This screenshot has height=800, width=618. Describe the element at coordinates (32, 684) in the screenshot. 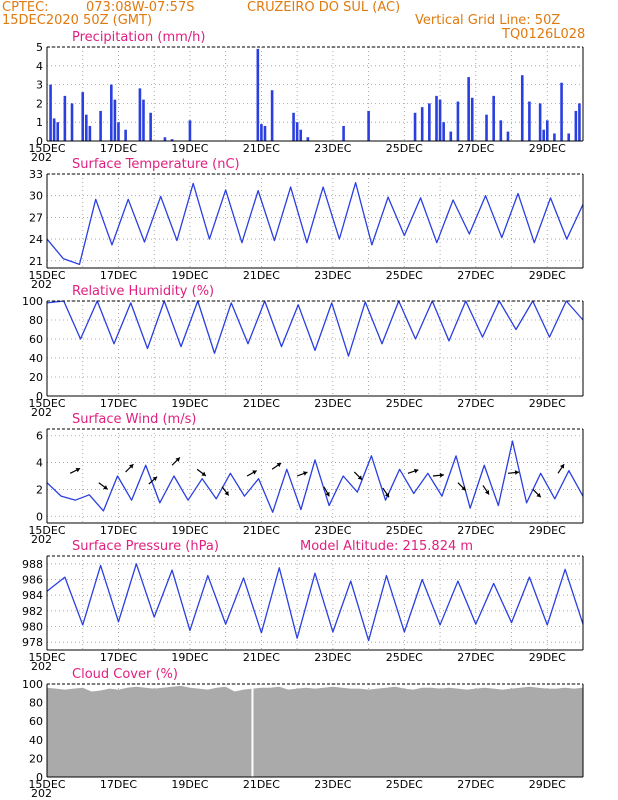

I see `y-tick-label: 100` at that location.